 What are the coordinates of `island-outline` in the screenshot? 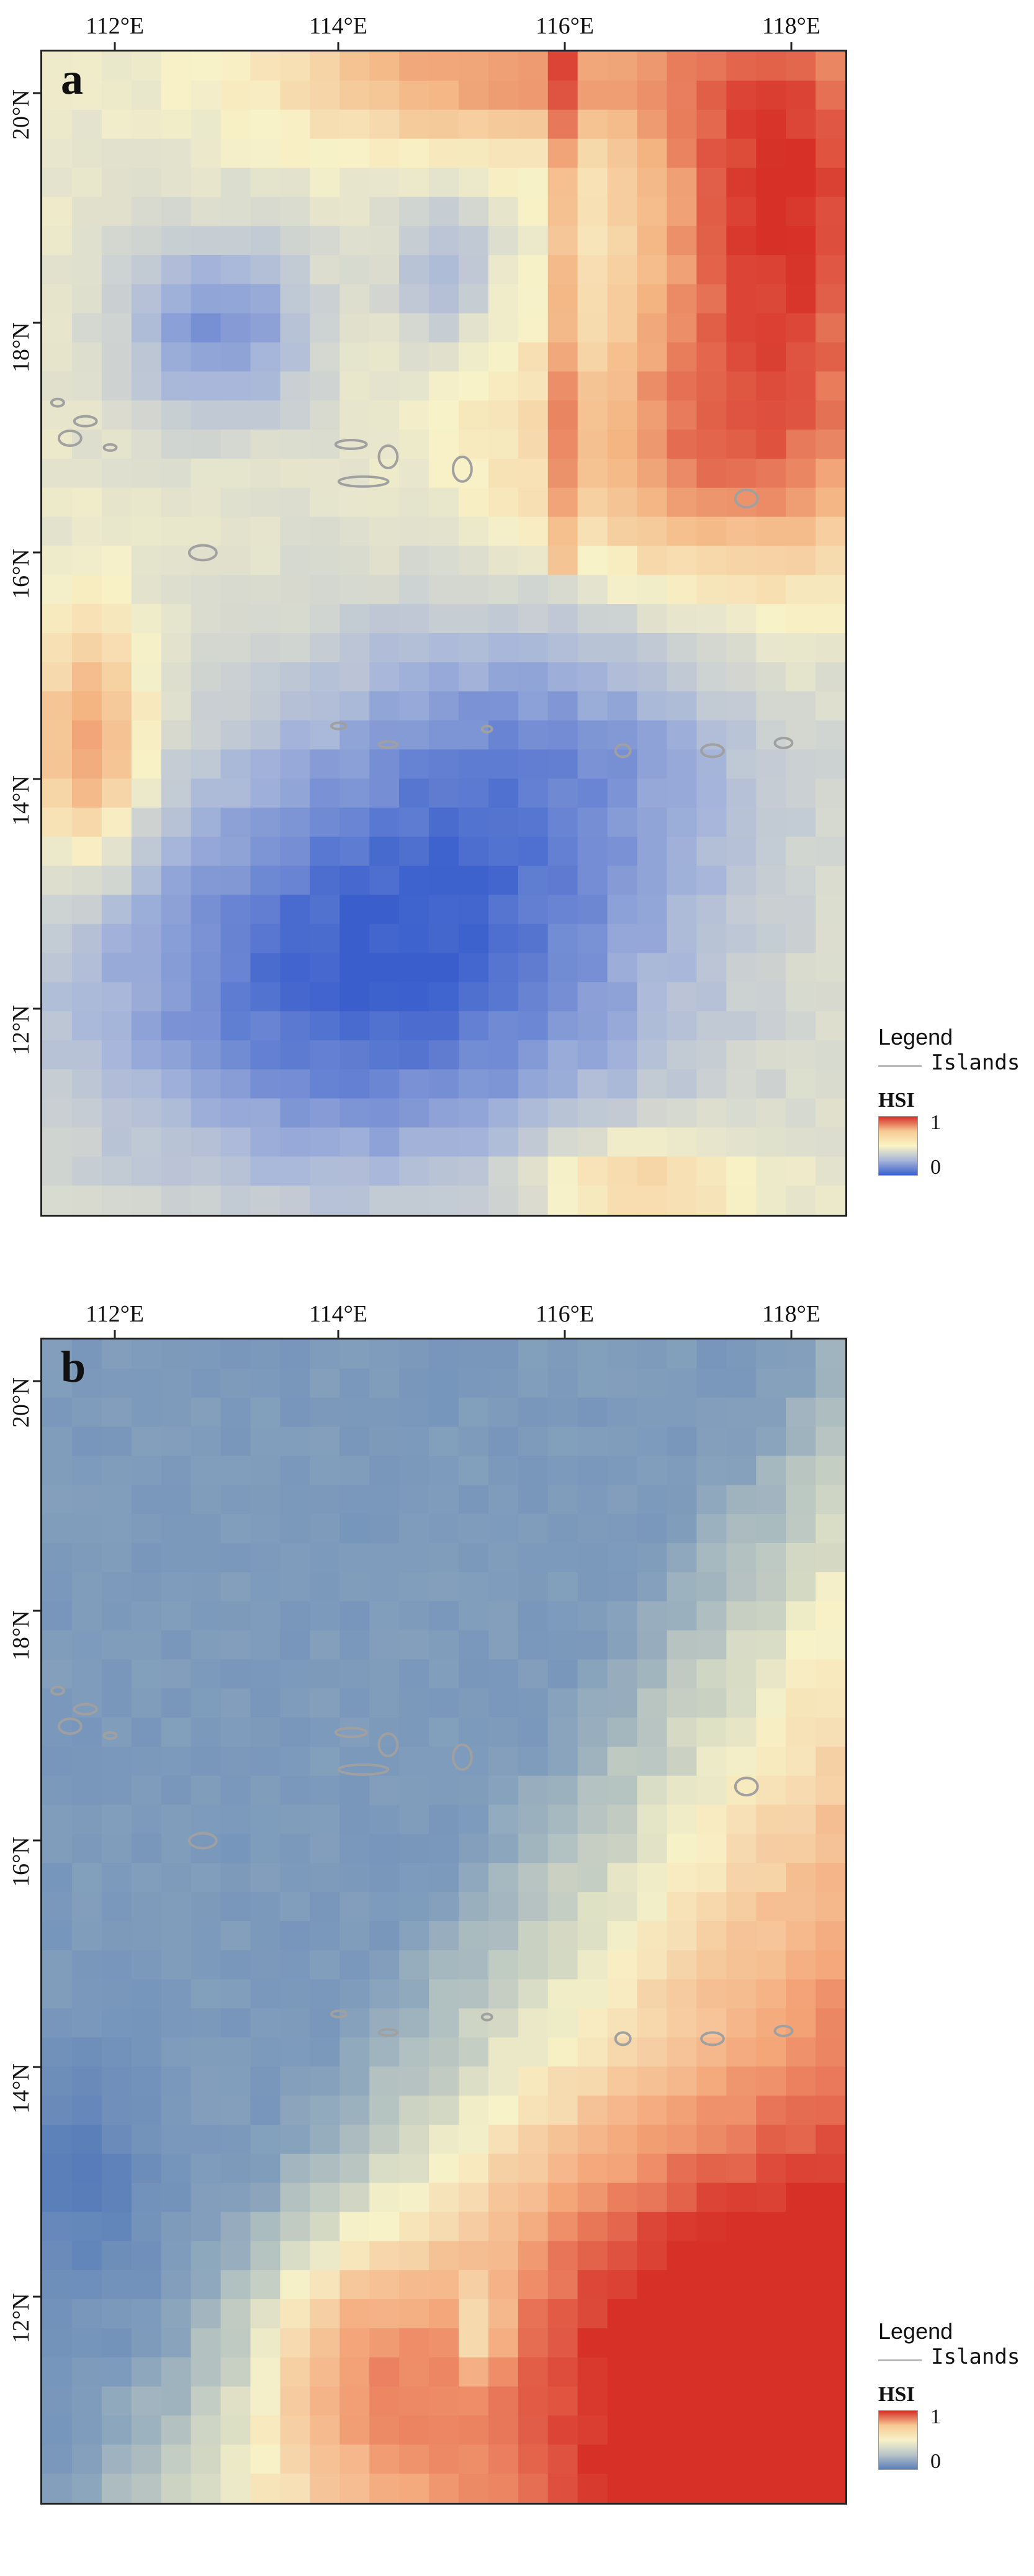 It's located at (388, 744).